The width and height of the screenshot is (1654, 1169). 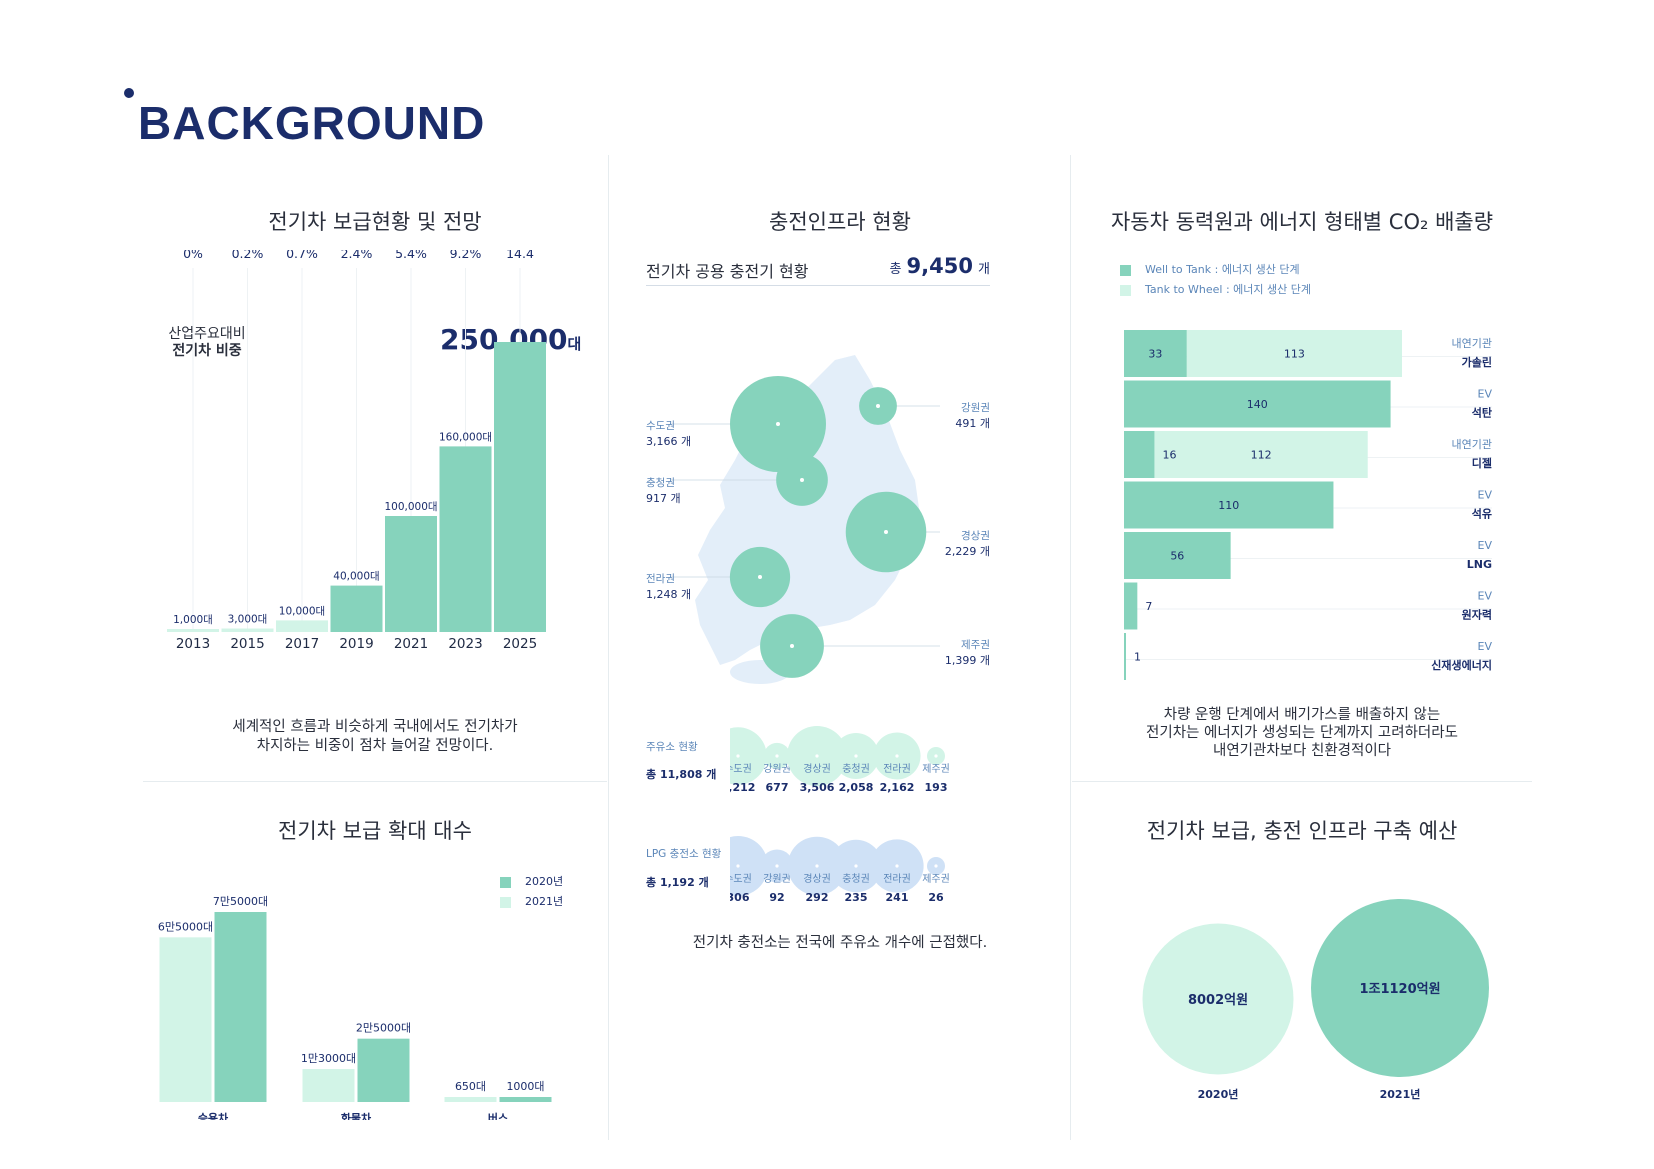 What do you see at coordinates (742, 787) in the screenshot?
I see `station-value-label: 3,212` at bounding box center [742, 787].